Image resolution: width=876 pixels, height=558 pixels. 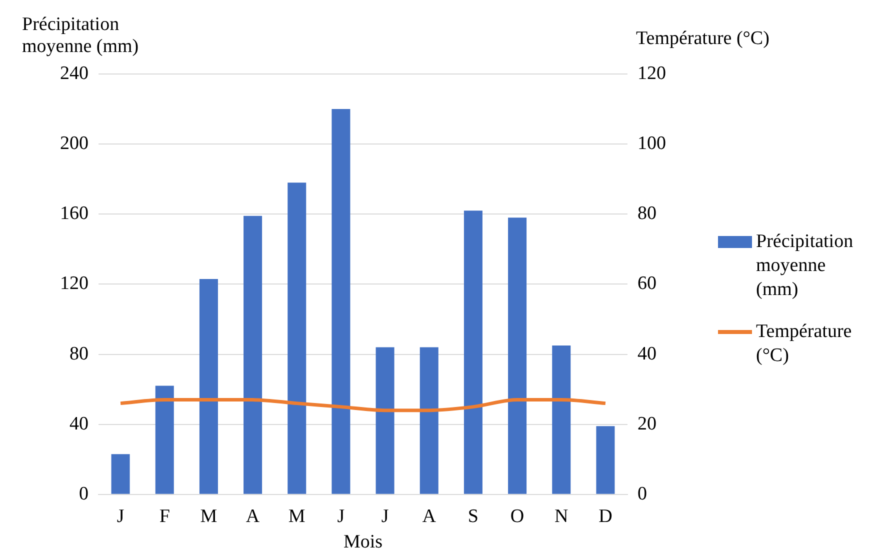 I want to click on y-tick-label: 200, so click(x=74, y=143).